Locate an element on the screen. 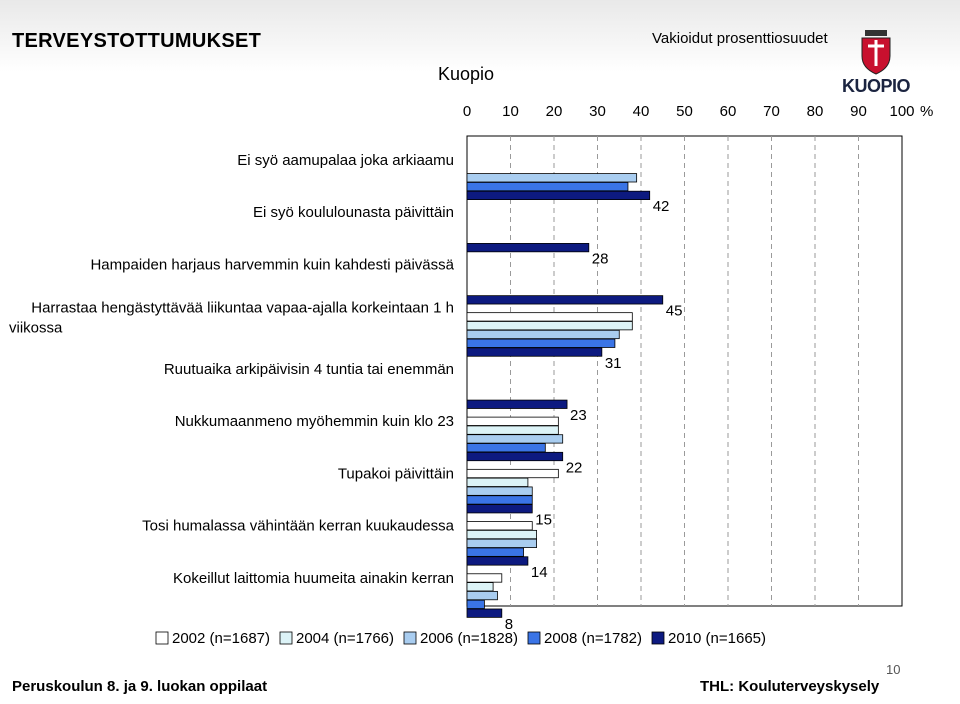 This screenshot has height=704, width=960. x-tick-label: 10 is located at coordinates (510, 111).